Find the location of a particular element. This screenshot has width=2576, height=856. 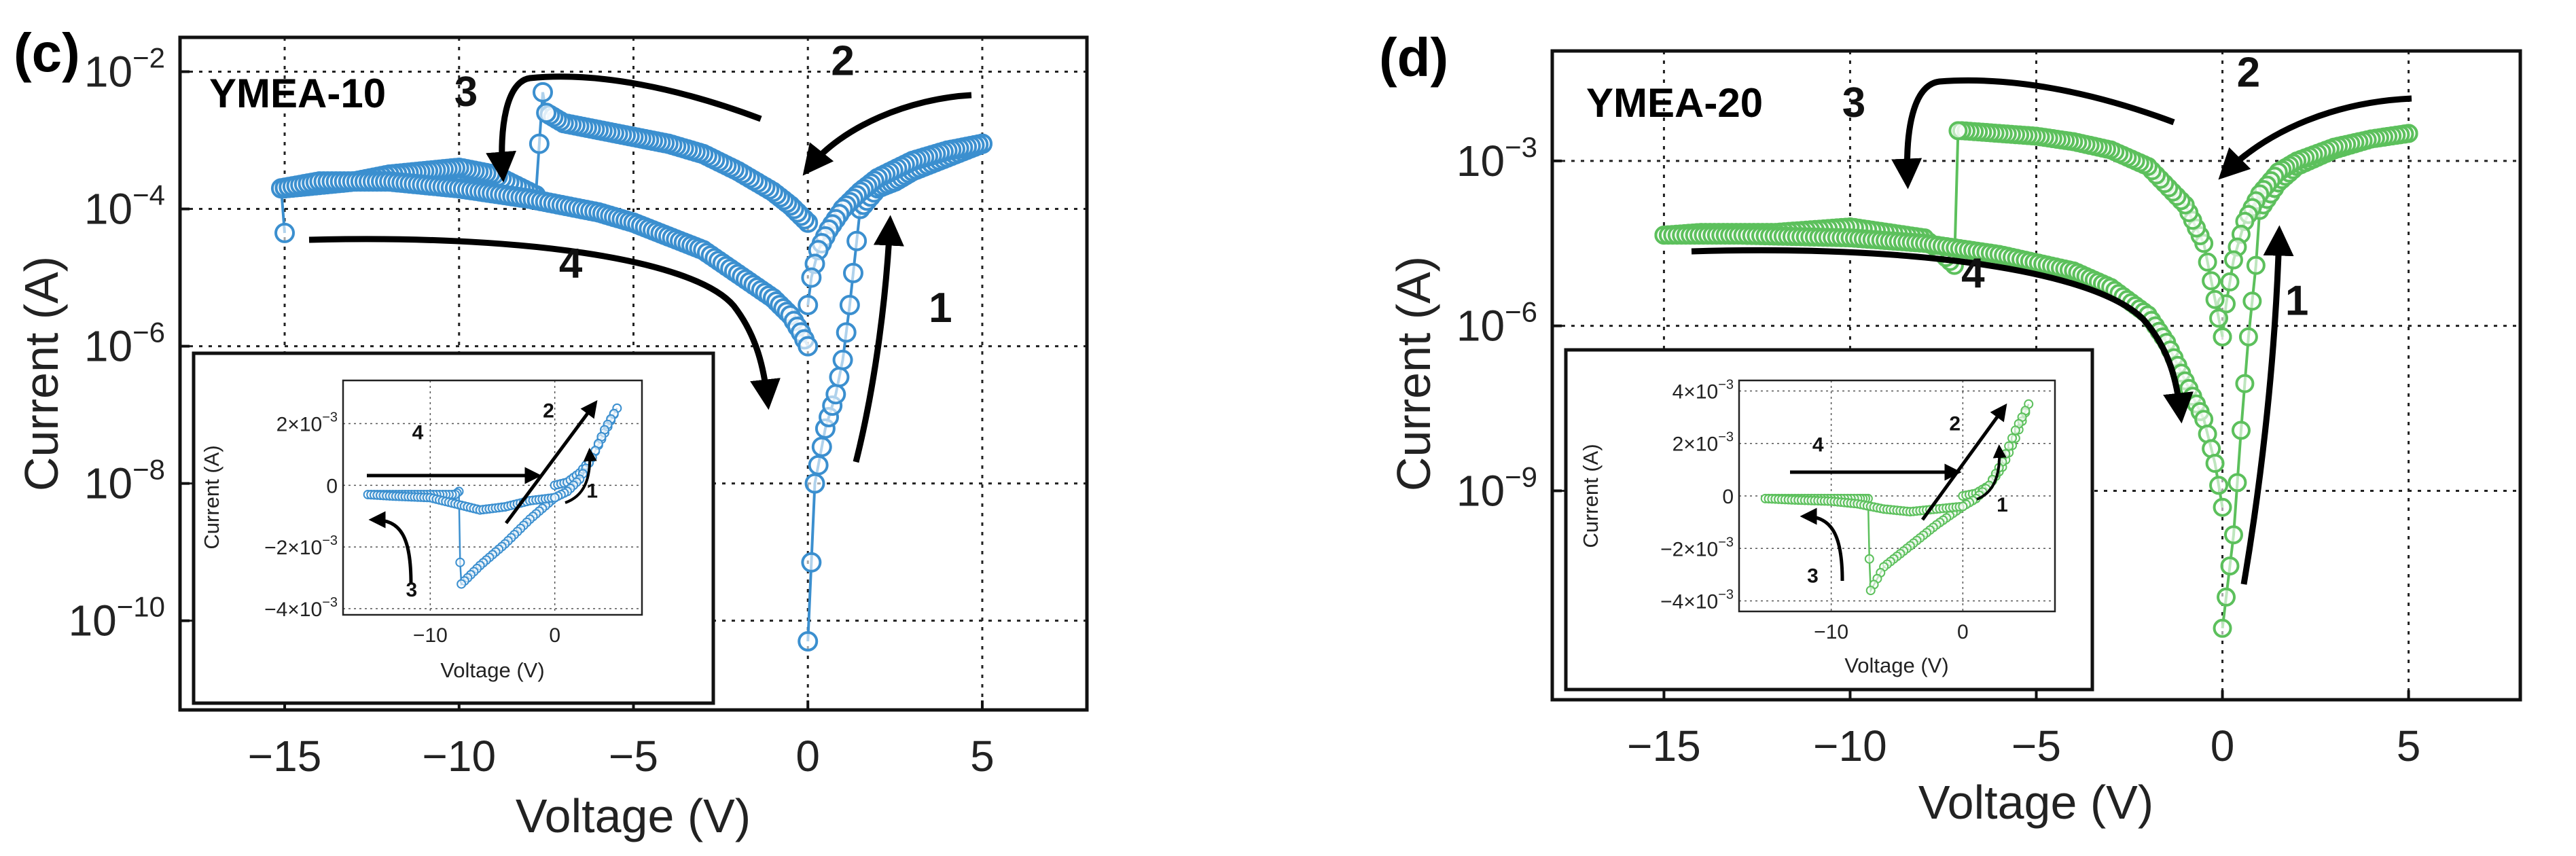

x-tick-label: −15 is located at coordinates (1664, 745).